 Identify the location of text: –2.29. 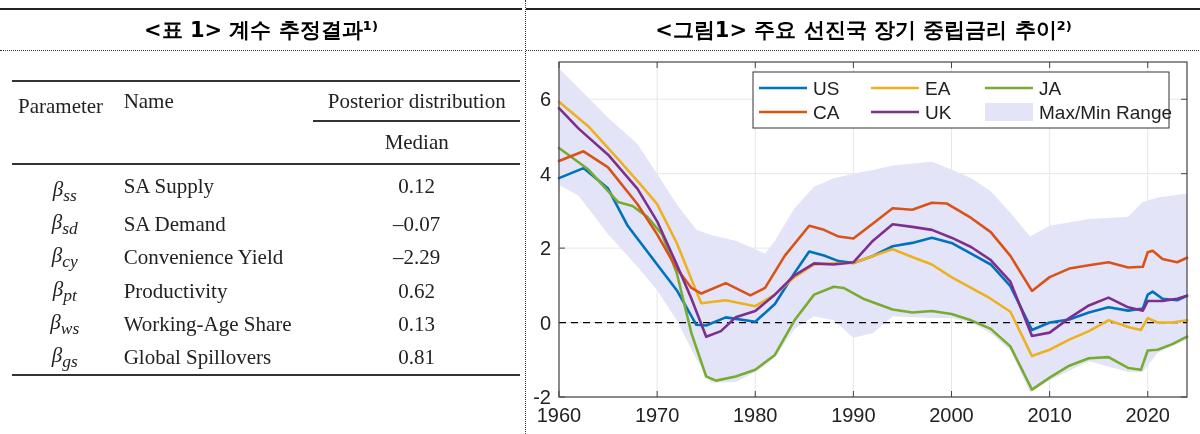
(417, 258).